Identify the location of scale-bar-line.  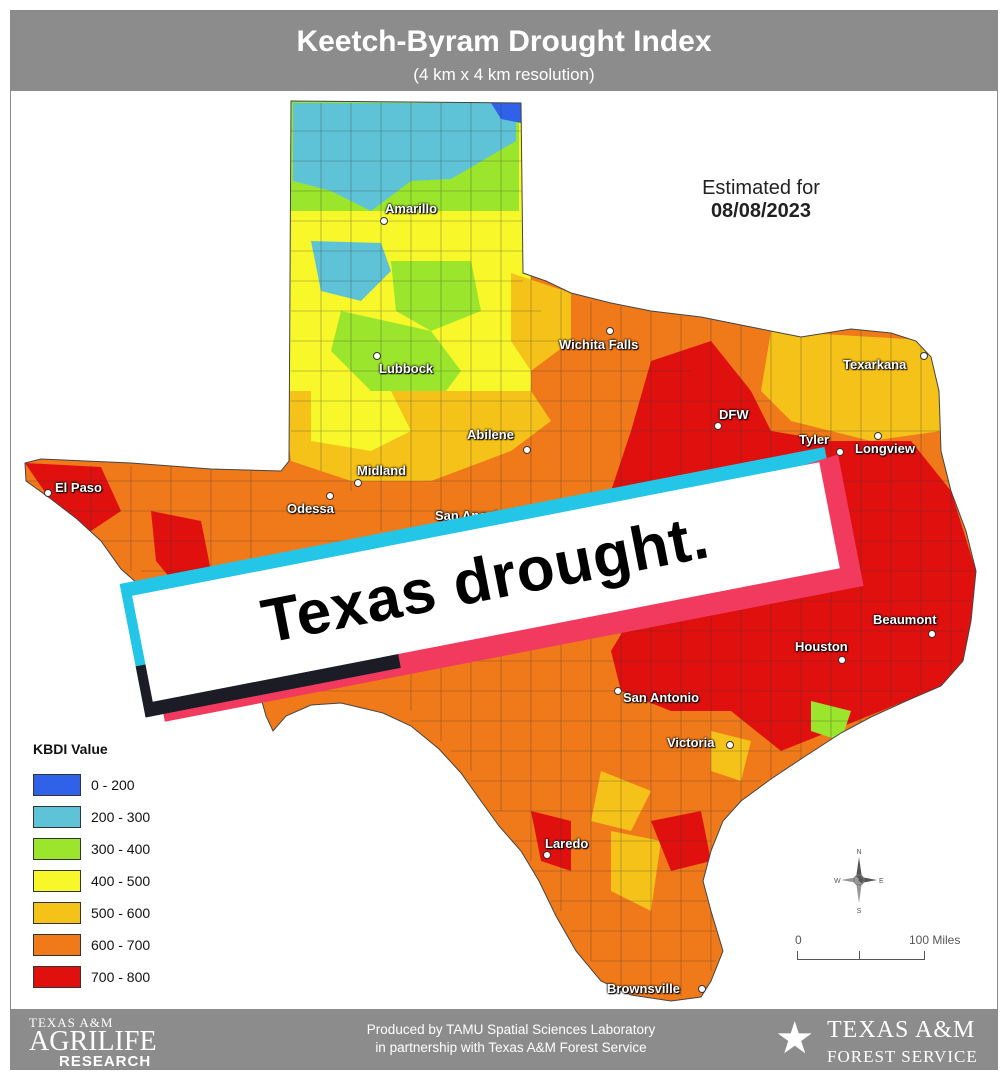
(861, 955).